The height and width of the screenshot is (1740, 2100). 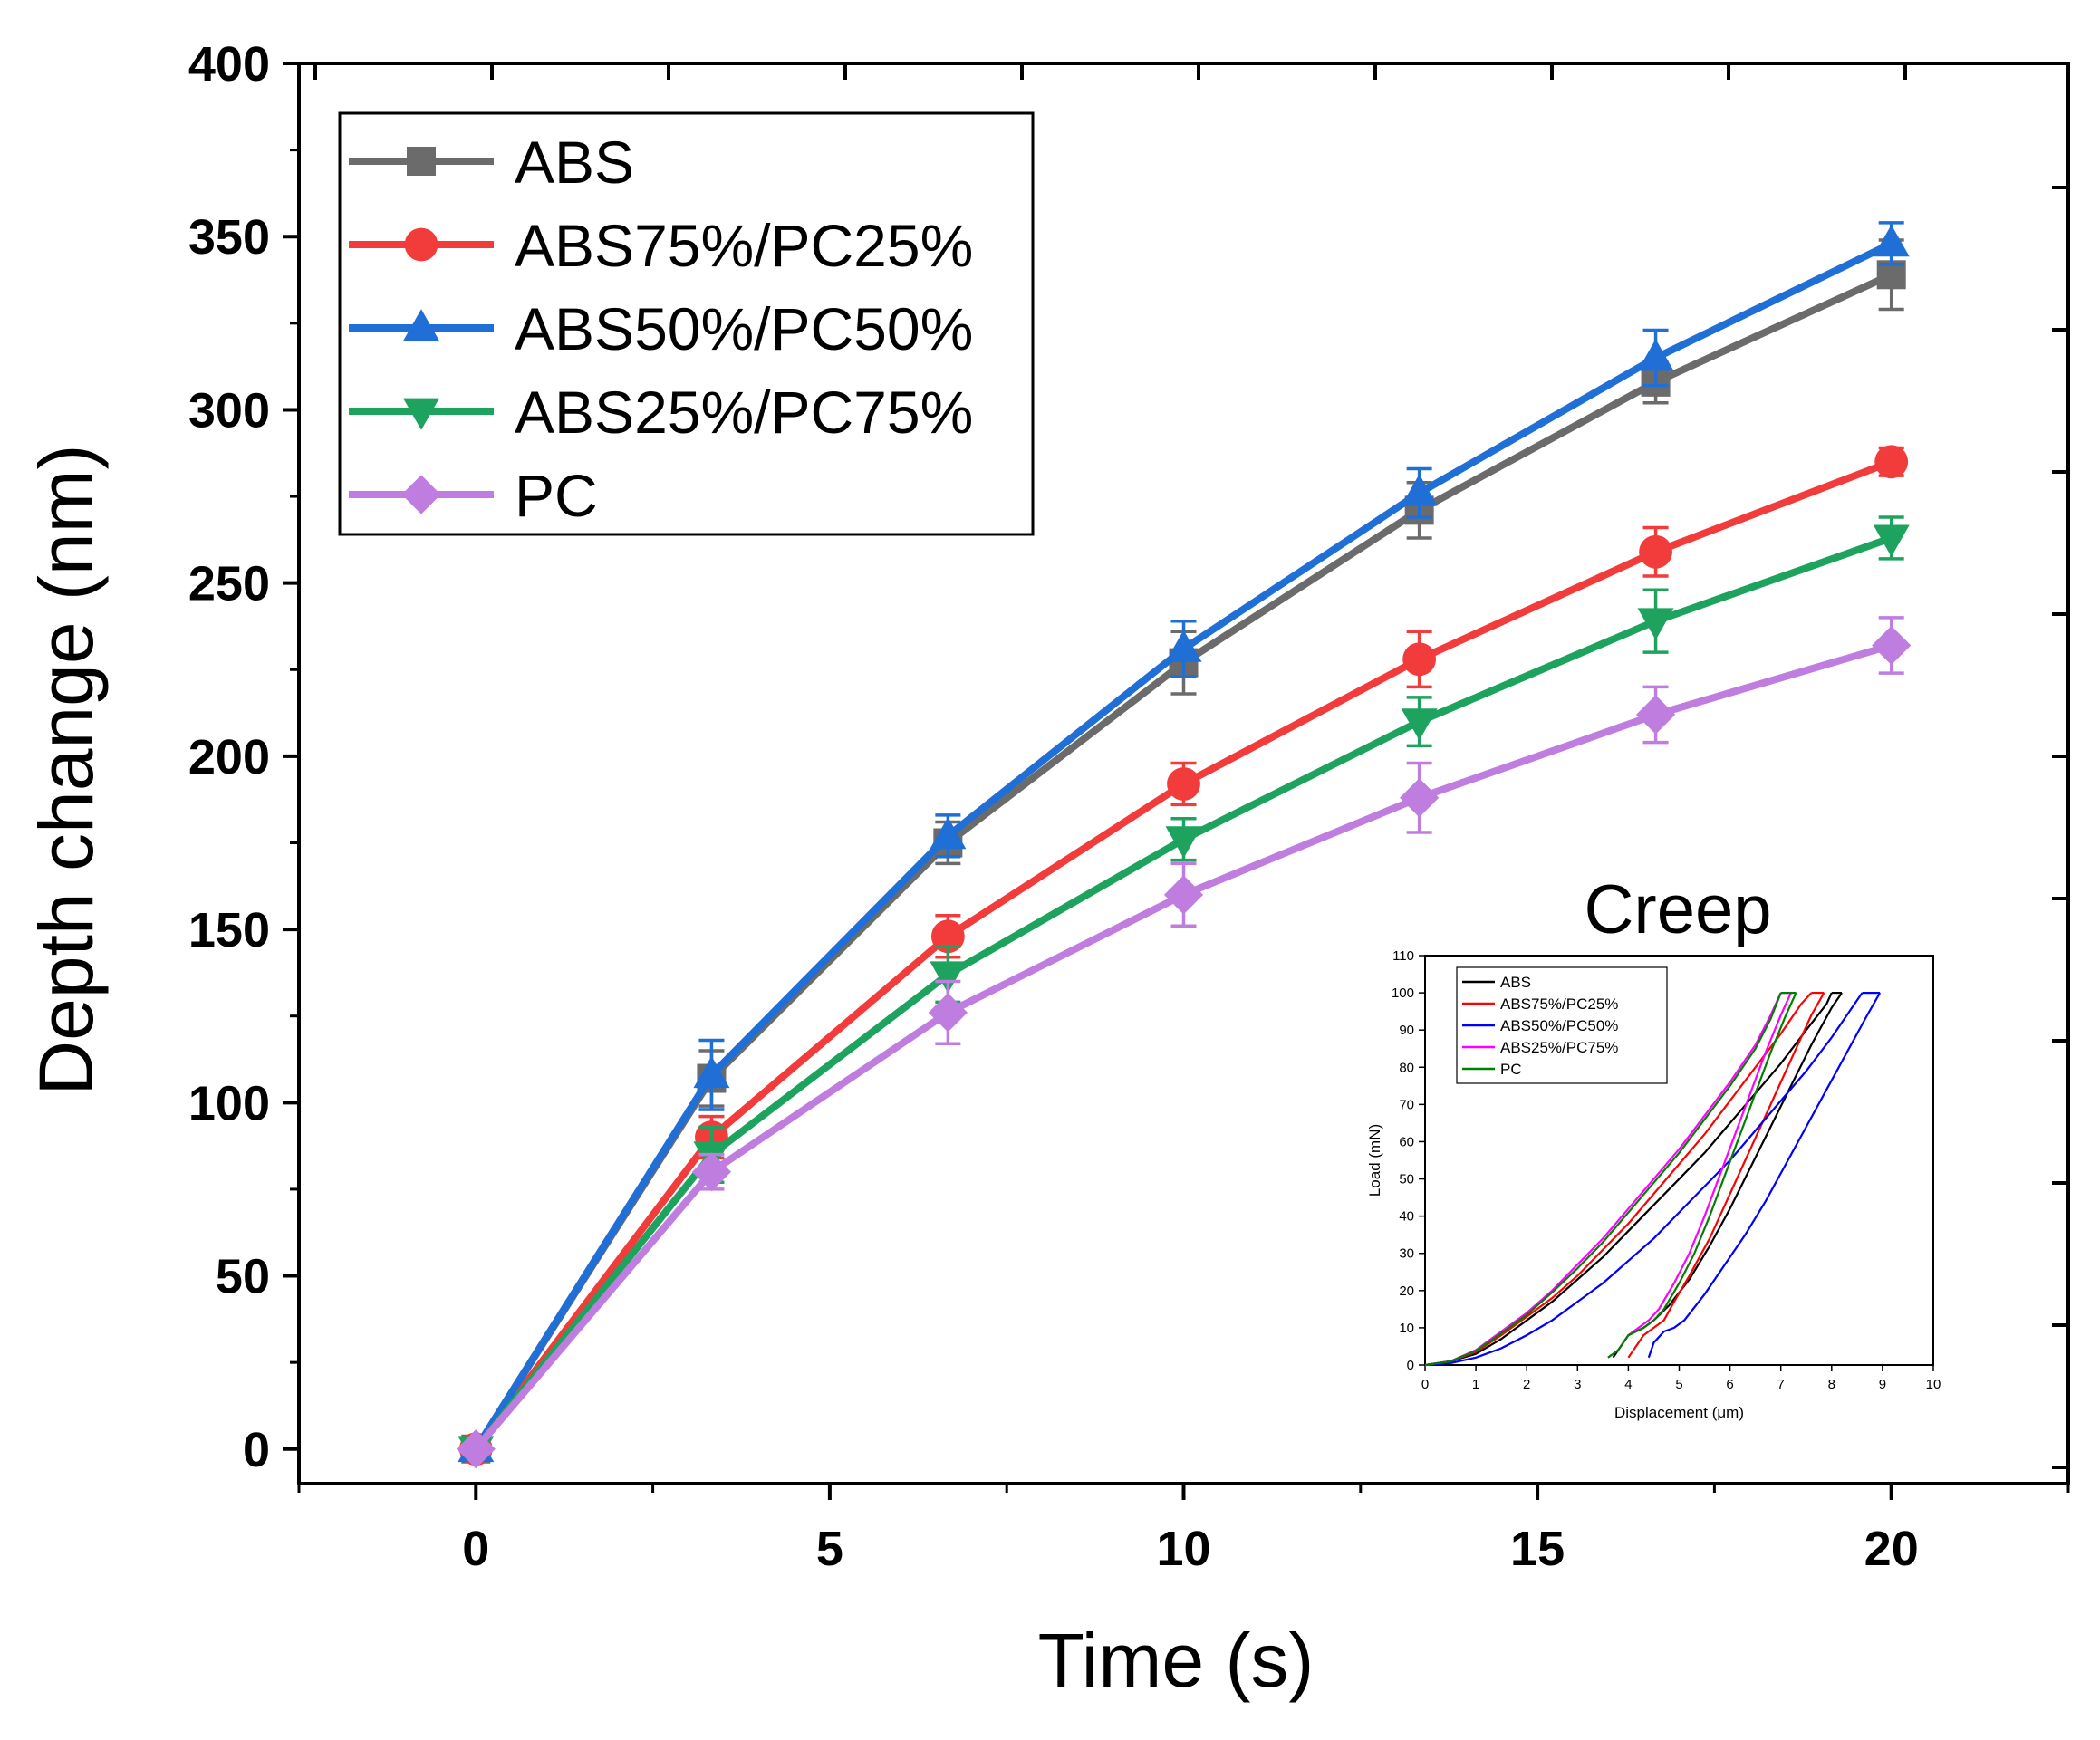 What do you see at coordinates (556, 496) in the screenshot?
I see `legend-label: PC` at bounding box center [556, 496].